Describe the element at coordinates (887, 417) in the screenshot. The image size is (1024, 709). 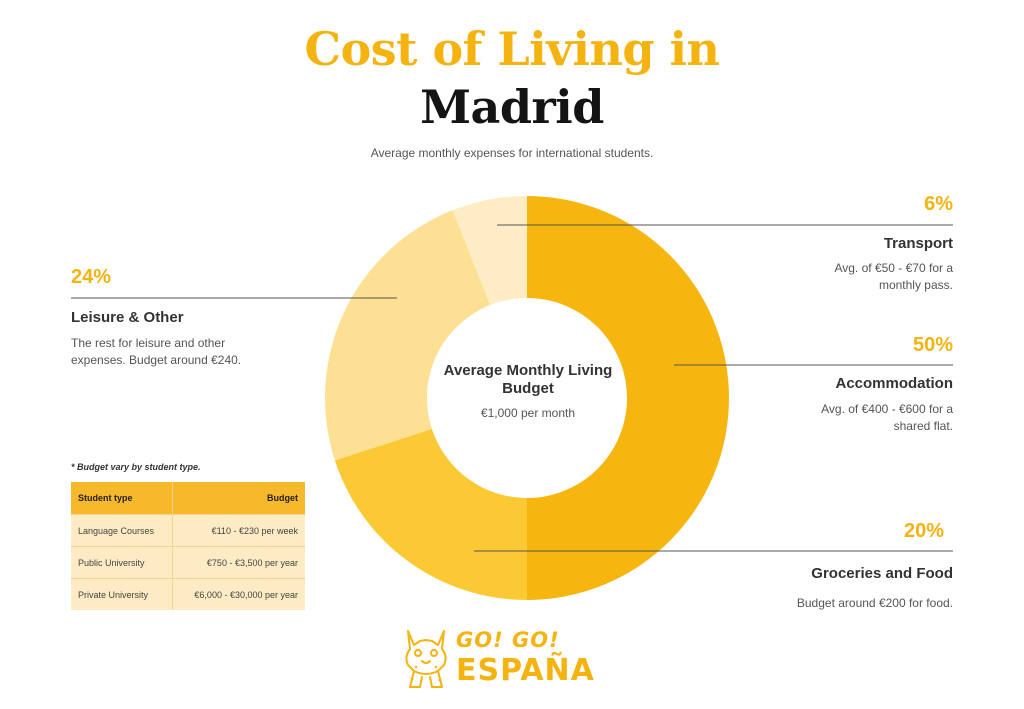
I see `accommodation-description: Avg. of €400 - €600 for a shared flat.` at that location.